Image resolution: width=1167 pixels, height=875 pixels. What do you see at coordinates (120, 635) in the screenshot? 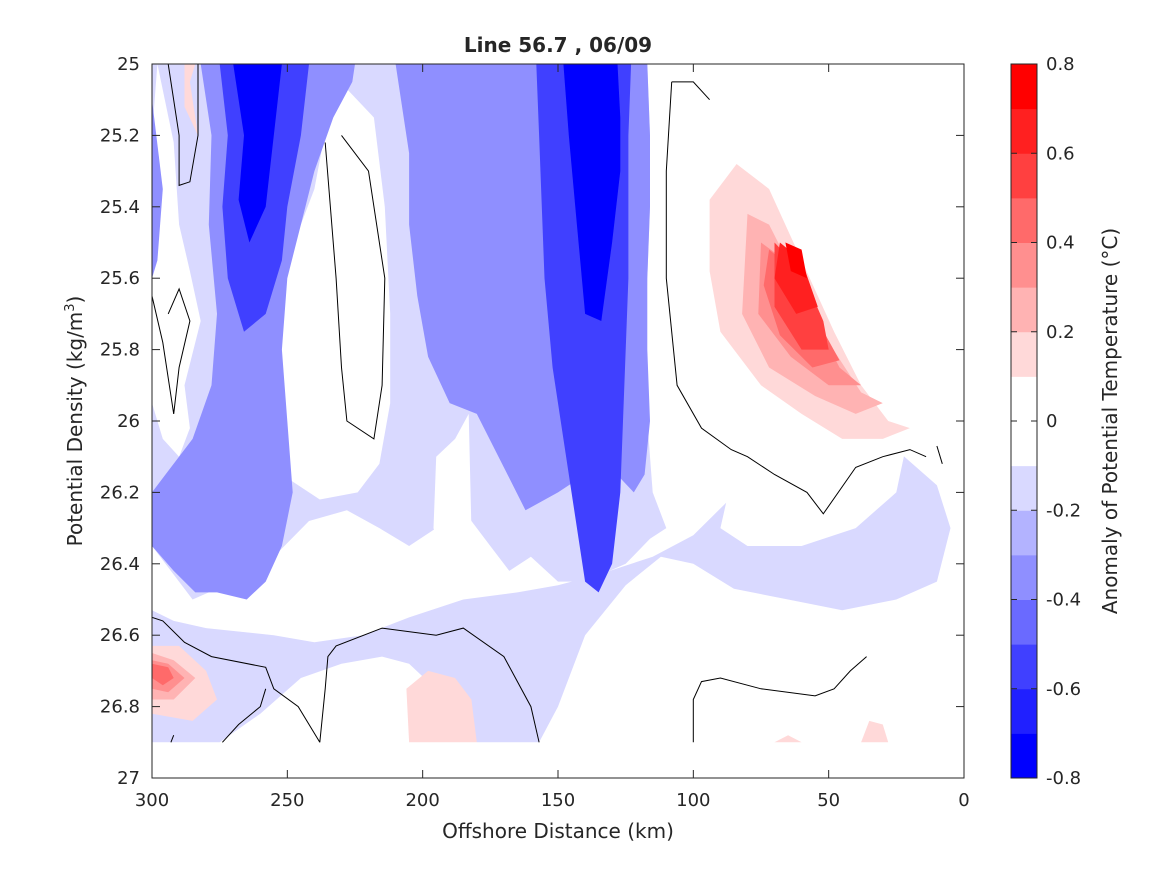
I see `y-tick-label: 26.6` at bounding box center [120, 635].